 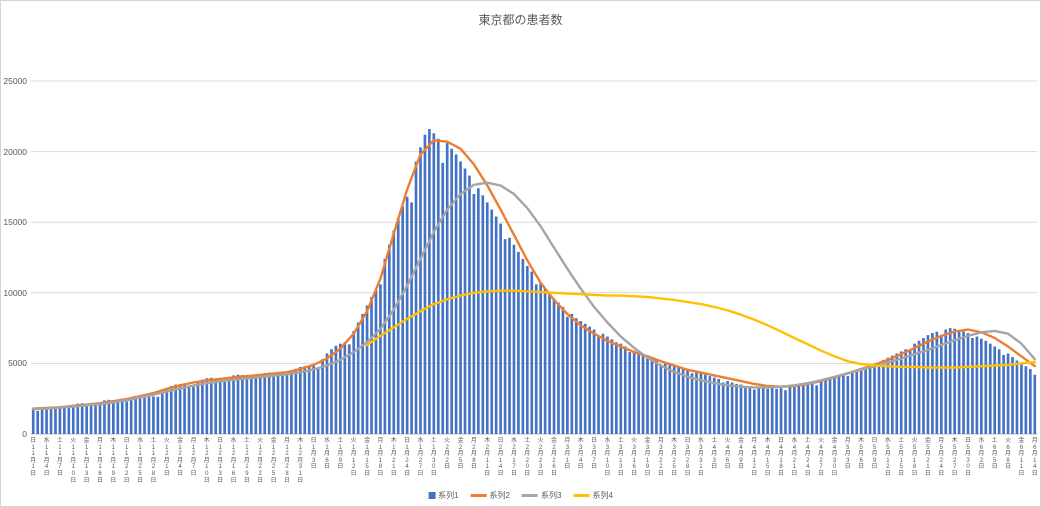 What do you see at coordinates (15, 81) in the screenshot?
I see `y-axis-label: 25000` at bounding box center [15, 81].